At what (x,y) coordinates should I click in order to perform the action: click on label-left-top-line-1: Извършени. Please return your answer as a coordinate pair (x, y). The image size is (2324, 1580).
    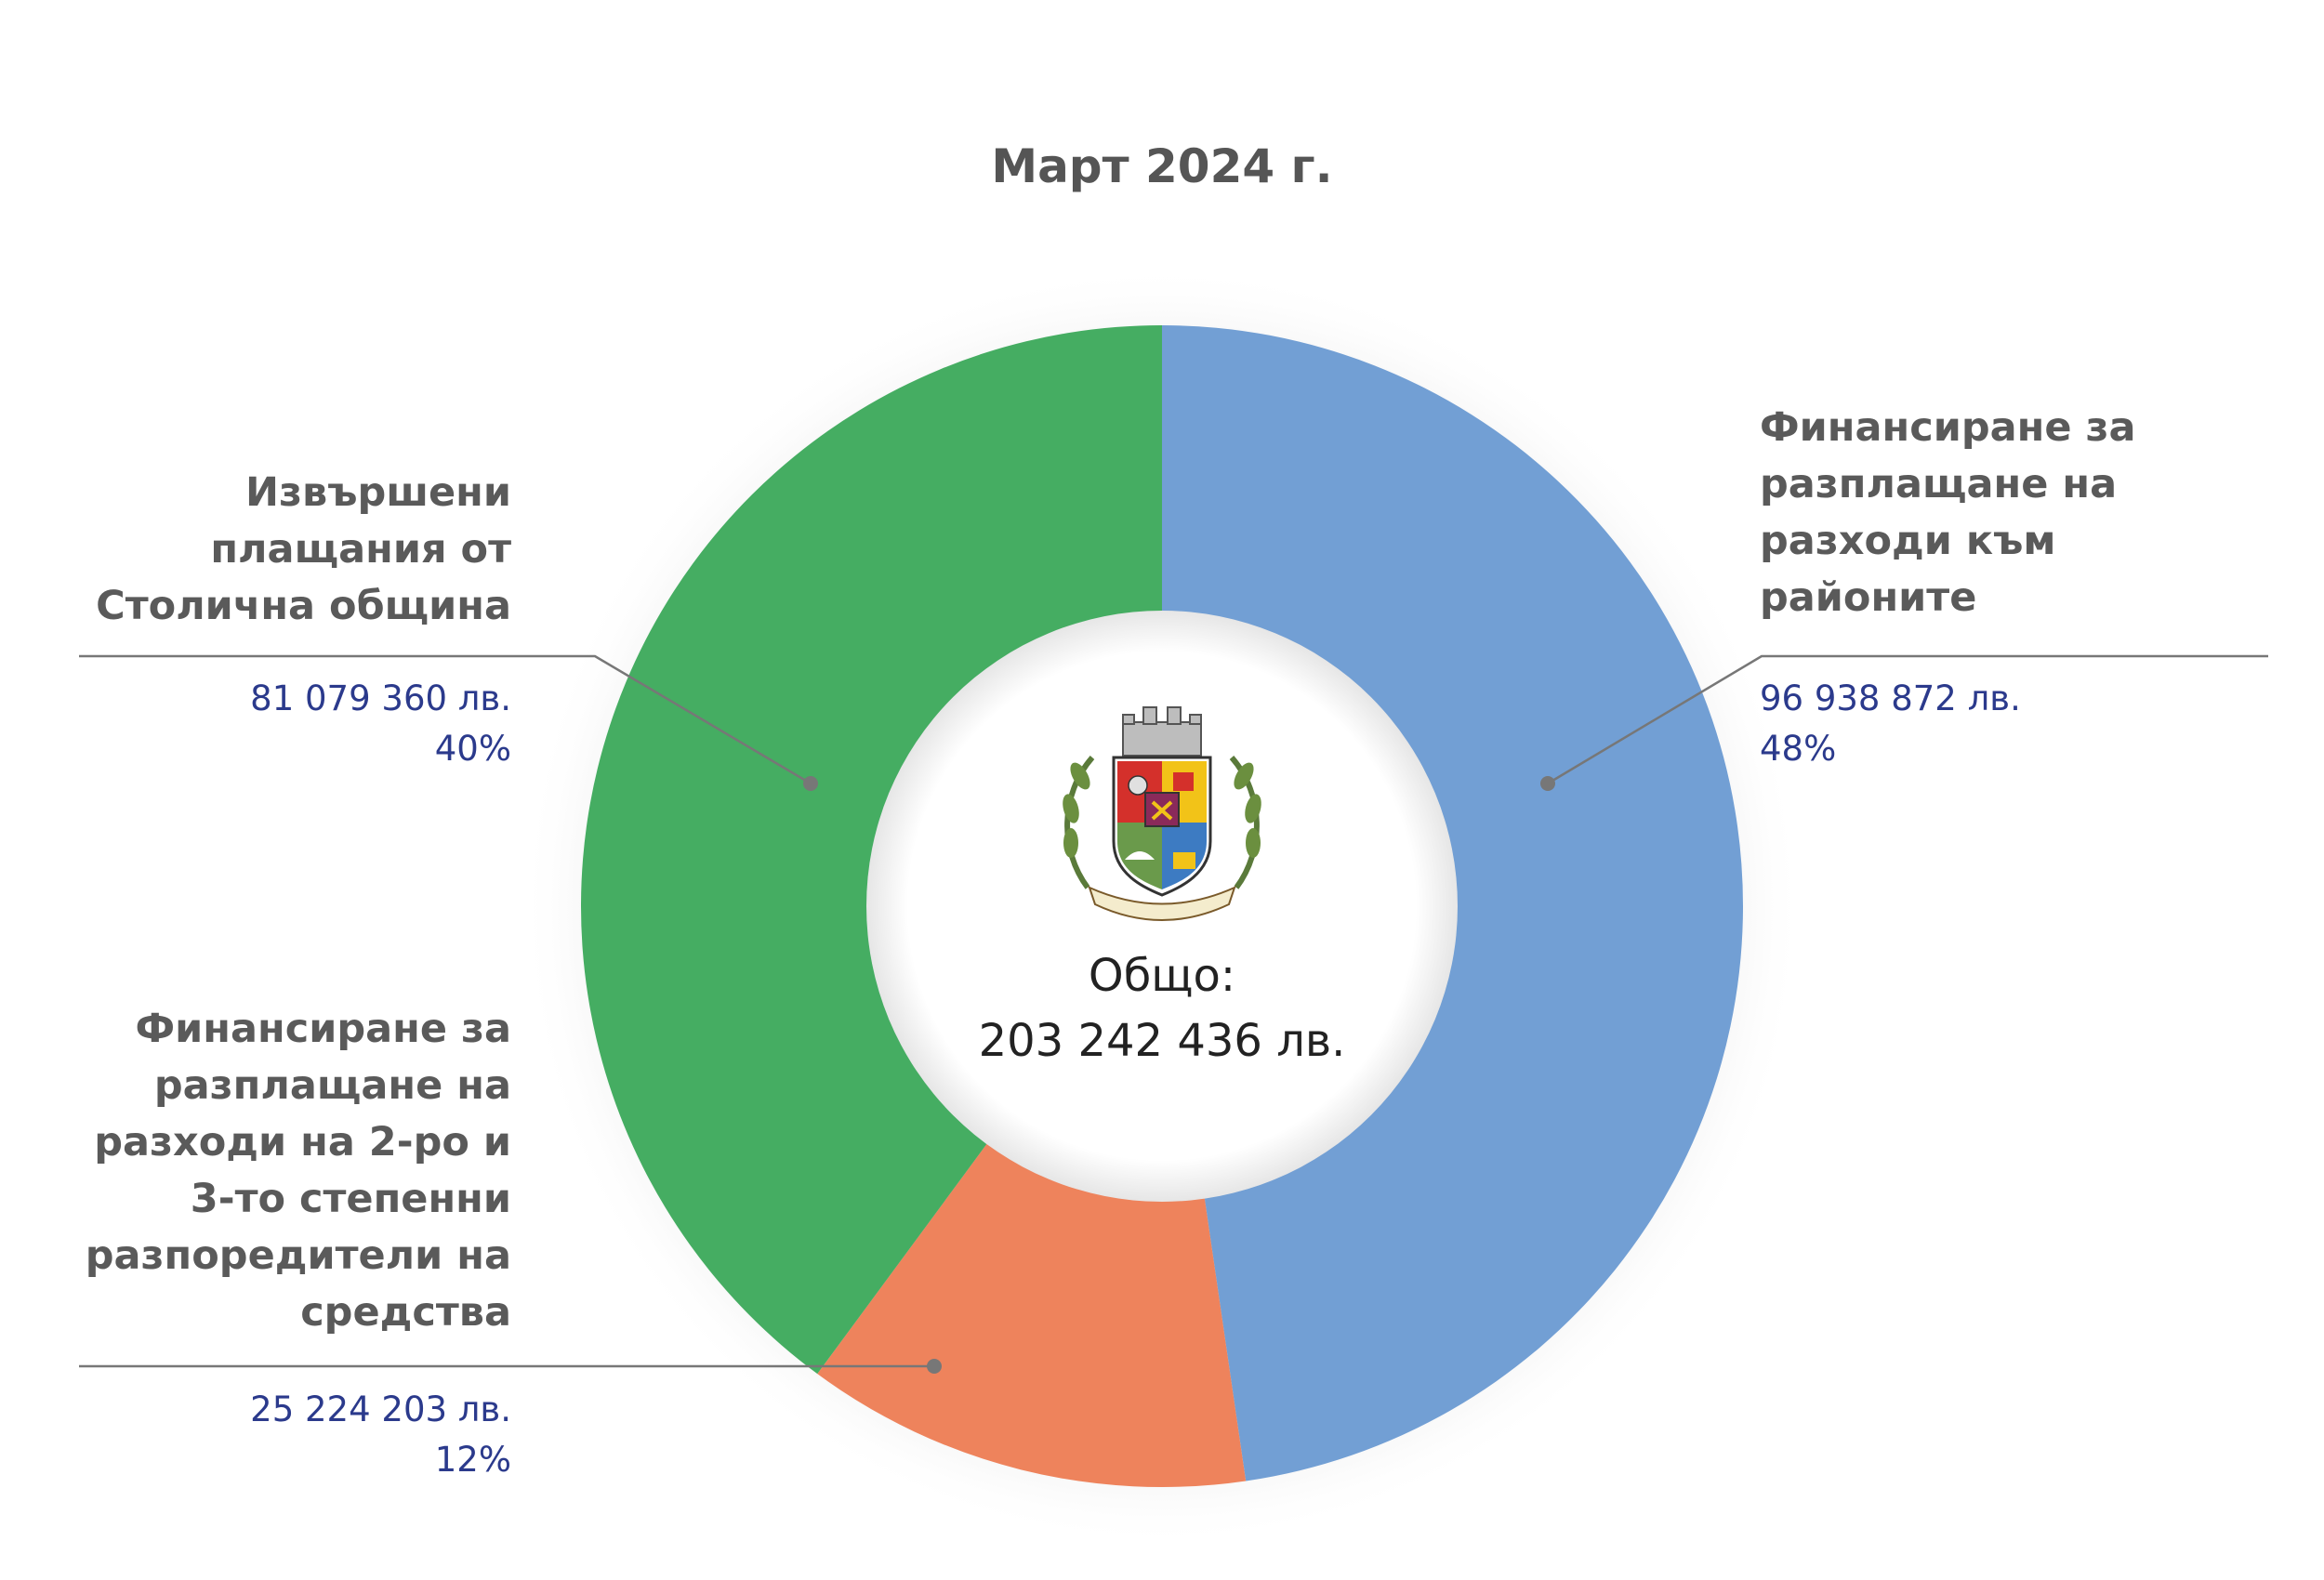
    Looking at the image, I should click on (378, 492).